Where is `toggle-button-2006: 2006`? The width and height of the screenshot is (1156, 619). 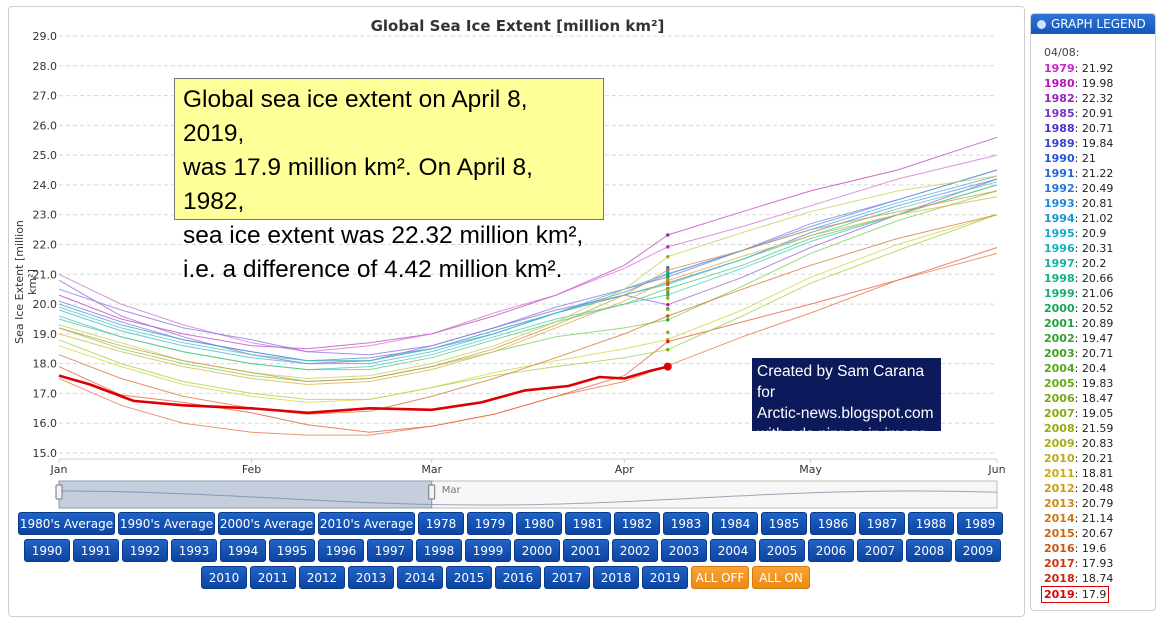 toggle-button-2006: 2006 is located at coordinates (831, 550).